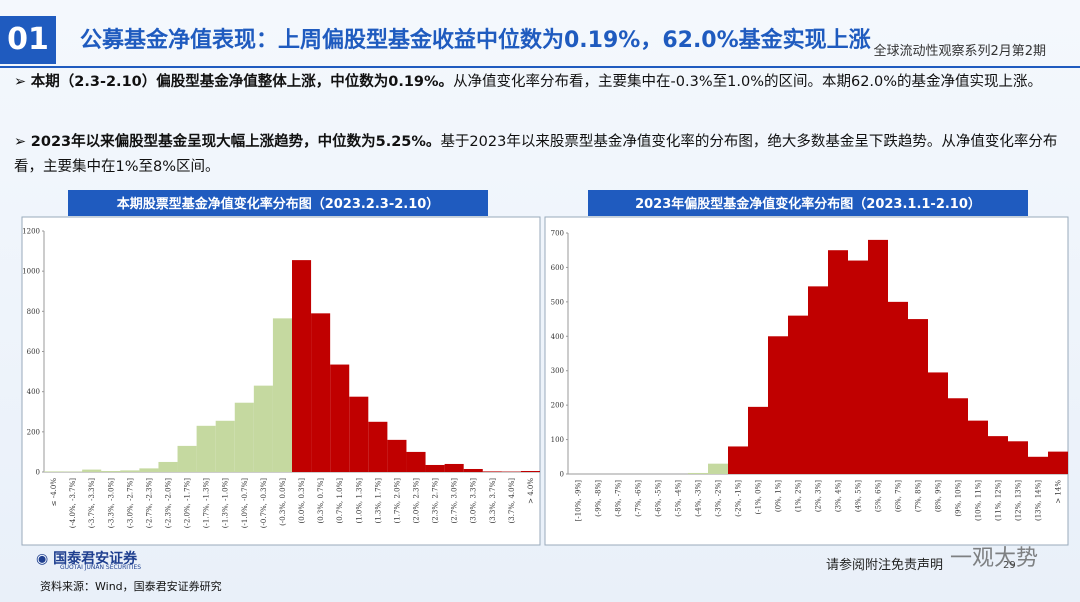 This screenshot has height=602, width=1080. Describe the element at coordinates (679, 498) in the screenshot. I see `x-tick-label: (-5%, -4%]` at that location.